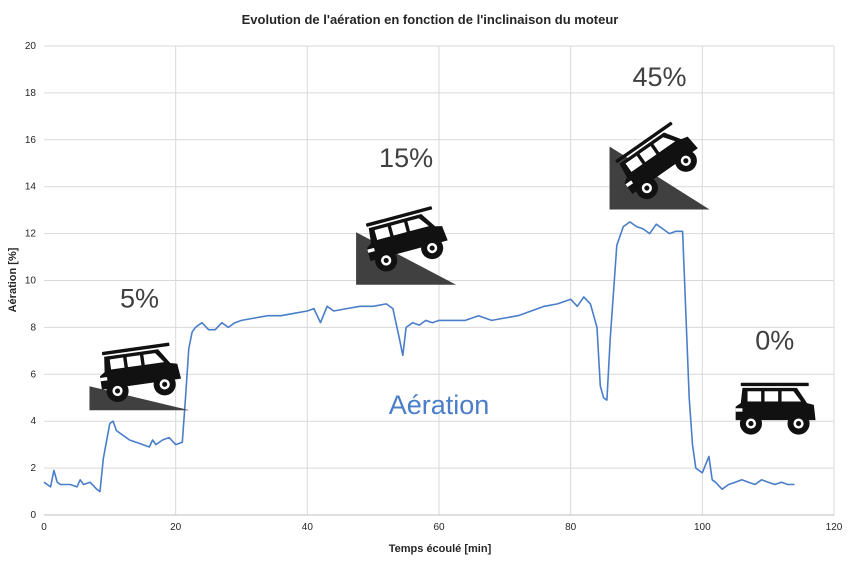  I want to click on x-tick-label: 120, so click(834, 527).